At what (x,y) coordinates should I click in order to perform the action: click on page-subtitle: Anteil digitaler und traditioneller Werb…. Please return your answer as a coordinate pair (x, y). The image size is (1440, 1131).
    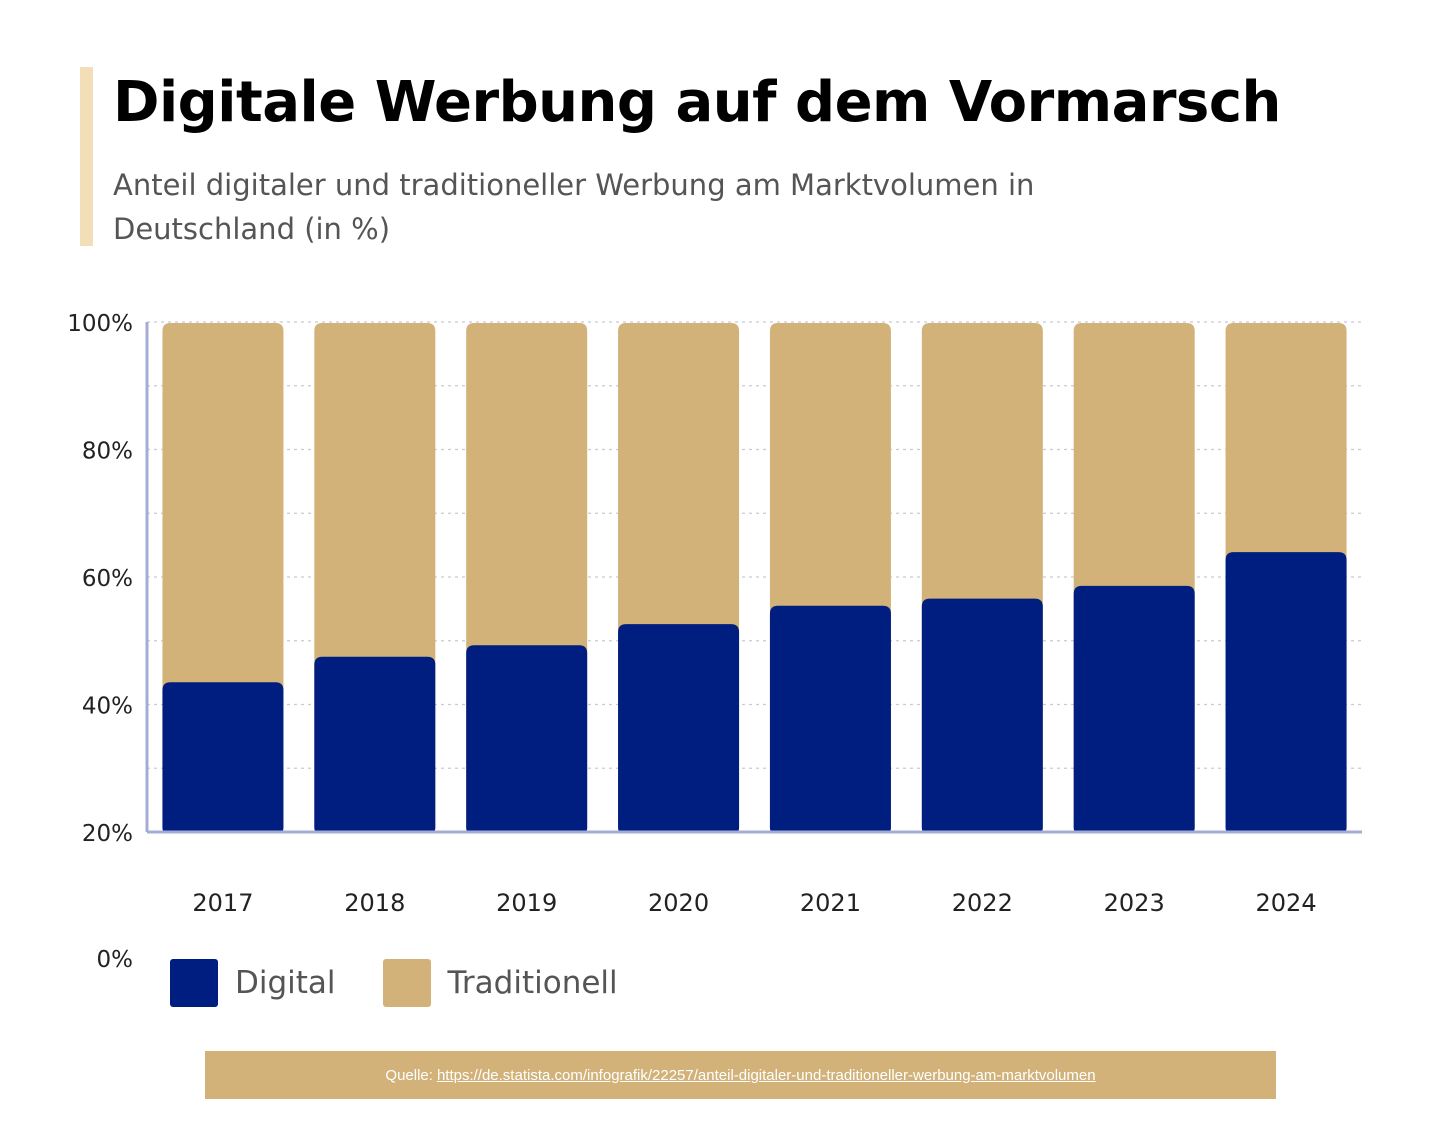
    Looking at the image, I should click on (574, 207).